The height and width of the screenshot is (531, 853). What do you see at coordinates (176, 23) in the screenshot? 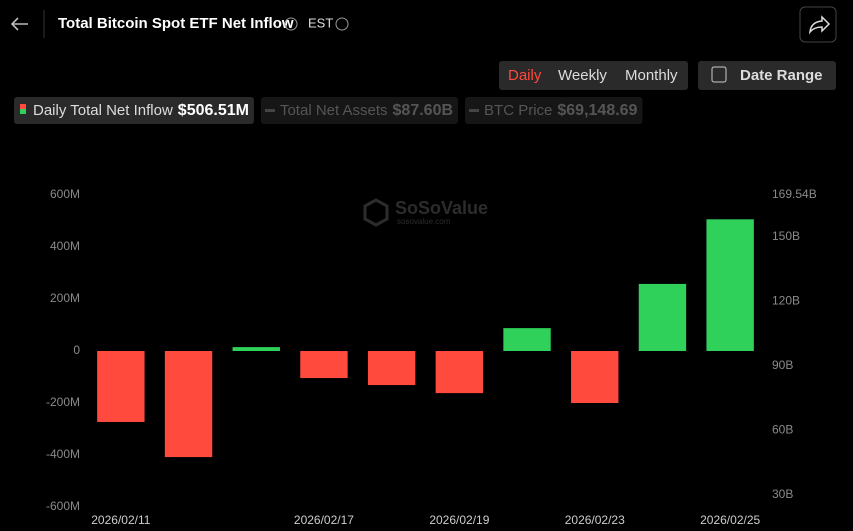
I see `title: Total Bitcoin Spot ETF Net Inflow` at bounding box center [176, 23].